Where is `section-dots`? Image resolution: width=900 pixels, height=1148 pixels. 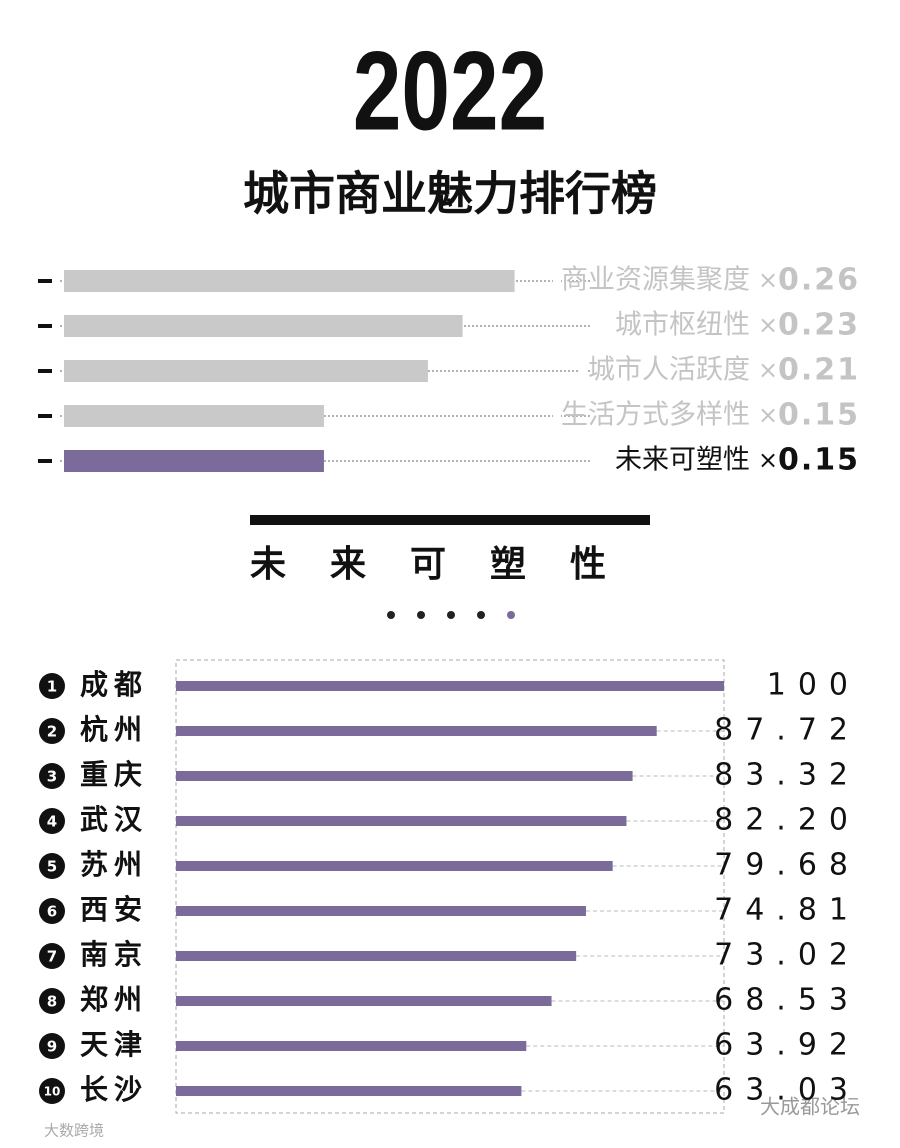 section-dots is located at coordinates (451, 615).